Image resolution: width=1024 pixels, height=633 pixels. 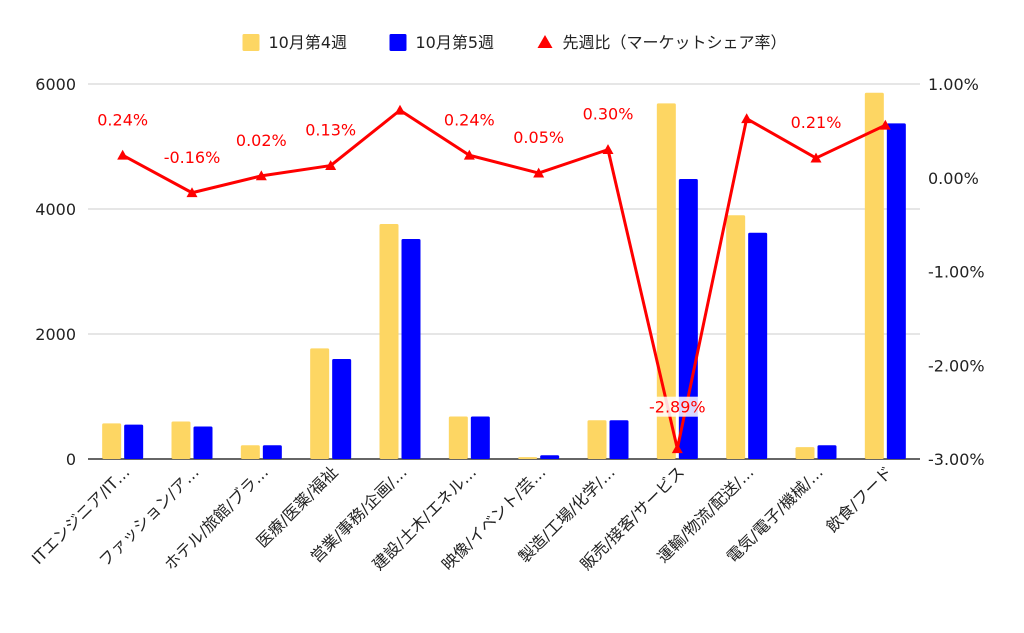 What do you see at coordinates (816, 122) in the screenshot?
I see `data-label: 0.21%` at bounding box center [816, 122].